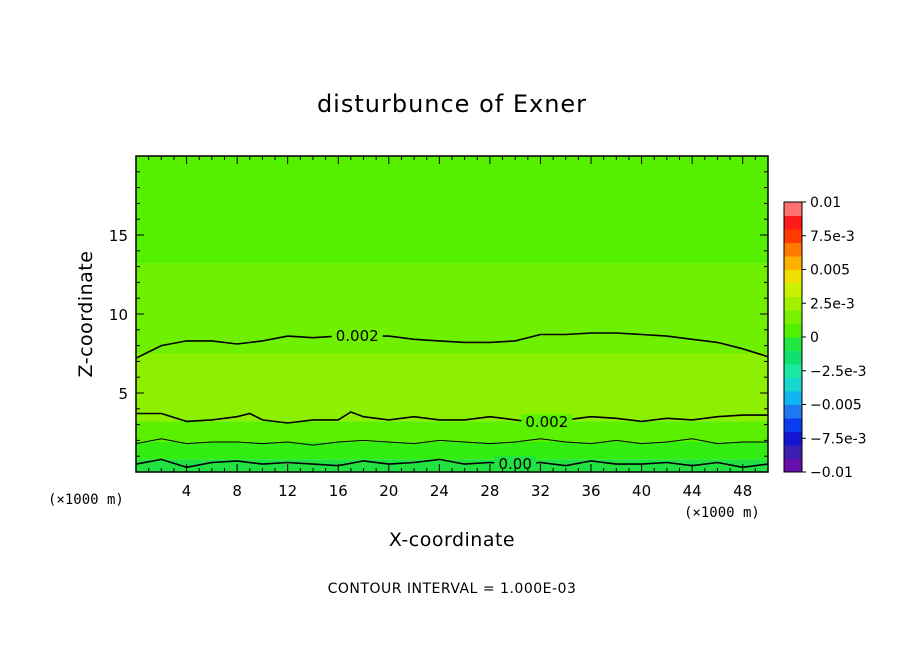 The image size is (904, 654). Describe the element at coordinates (452, 540) in the screenshot. I see `x-axis-label: X-coordinate` at that location.